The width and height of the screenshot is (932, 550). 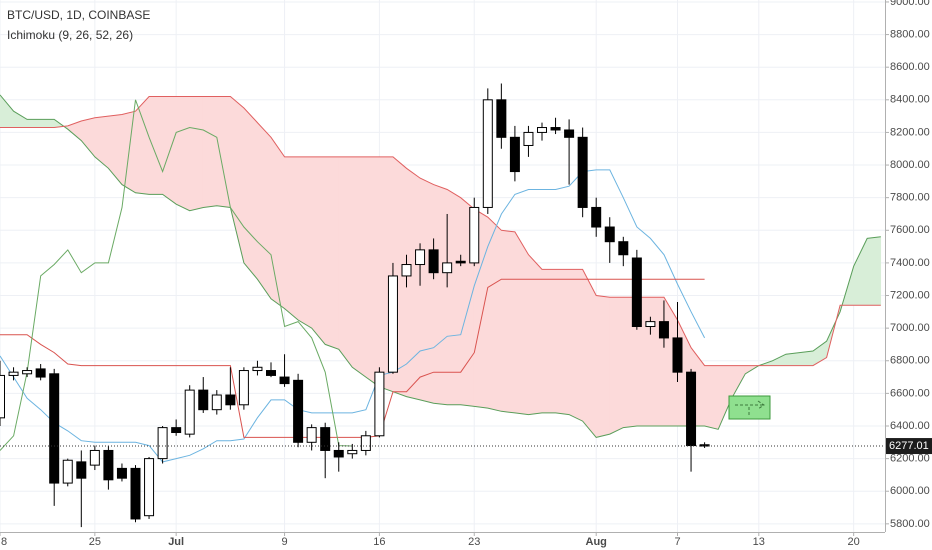 What do you see at coordinates (910, 426) in the screenshot?
I see `y-tick-label: 6400.00` at bounding box center [910, 426].